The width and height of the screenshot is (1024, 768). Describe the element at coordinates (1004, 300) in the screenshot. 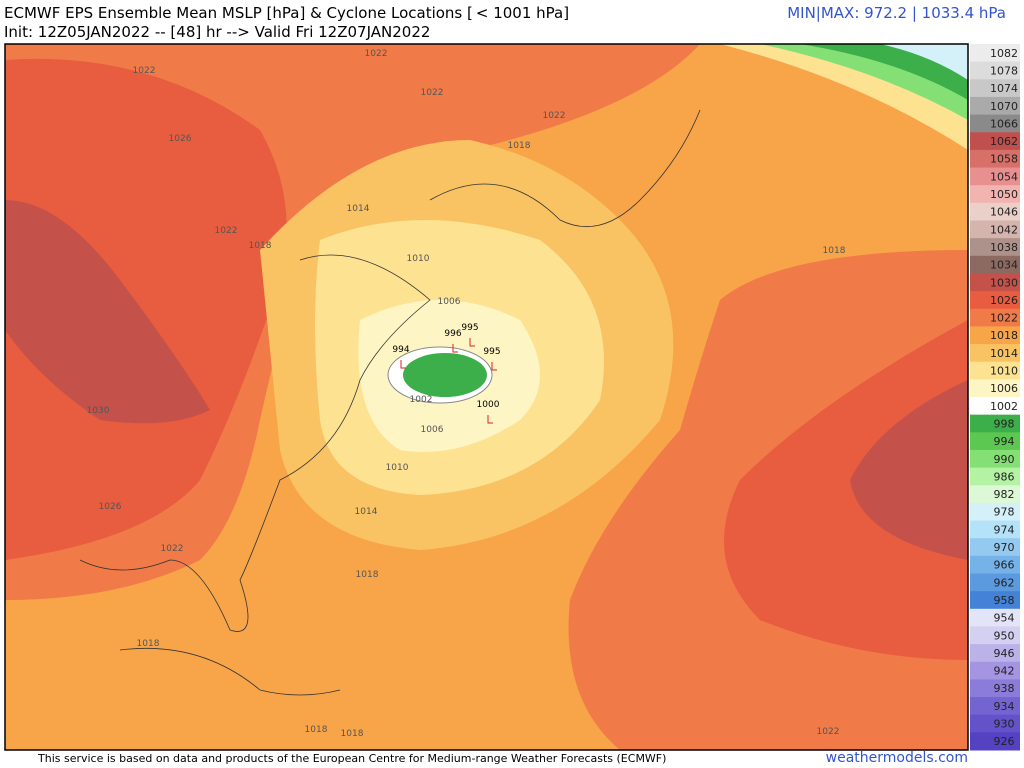

I see `colorbar-label: 1026` at that location.